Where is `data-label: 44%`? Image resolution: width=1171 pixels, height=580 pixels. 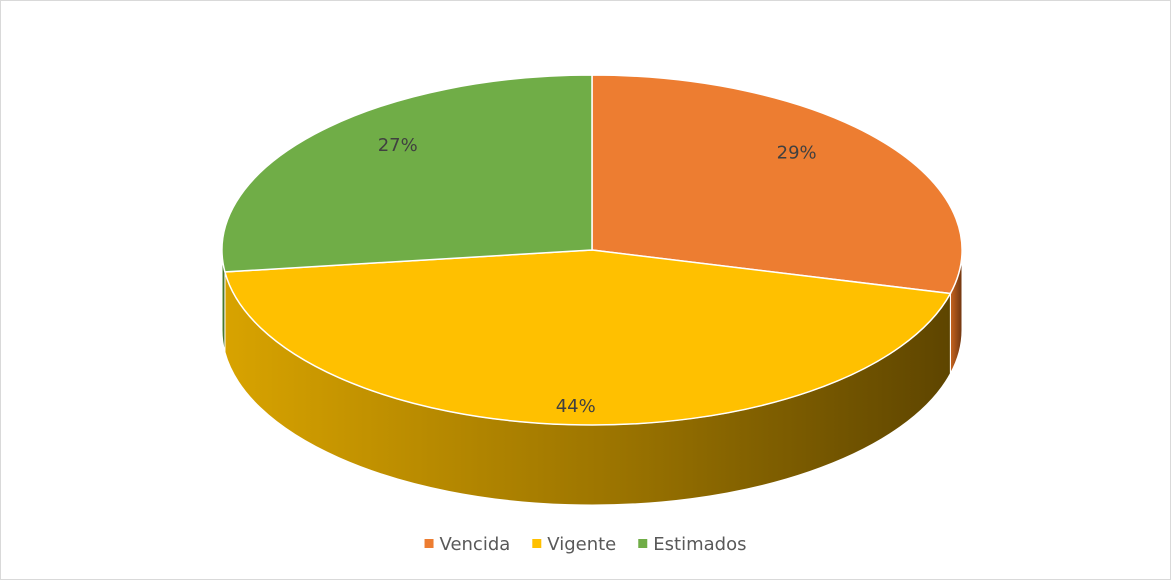 data-label: 44% is located at coordinates (576, 406).